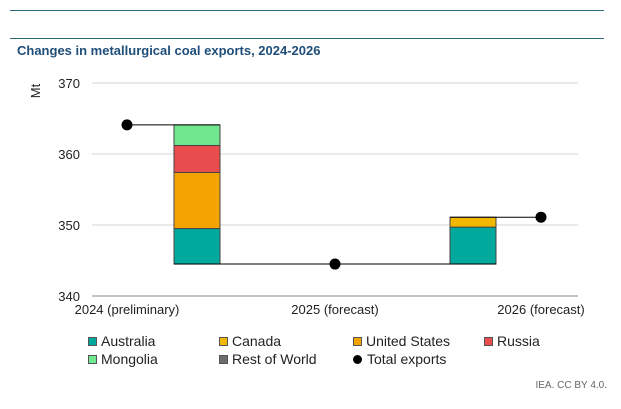 This screenshot has height=409, width=621. I want to click on legend-swatch-russia, so click(488, 341).